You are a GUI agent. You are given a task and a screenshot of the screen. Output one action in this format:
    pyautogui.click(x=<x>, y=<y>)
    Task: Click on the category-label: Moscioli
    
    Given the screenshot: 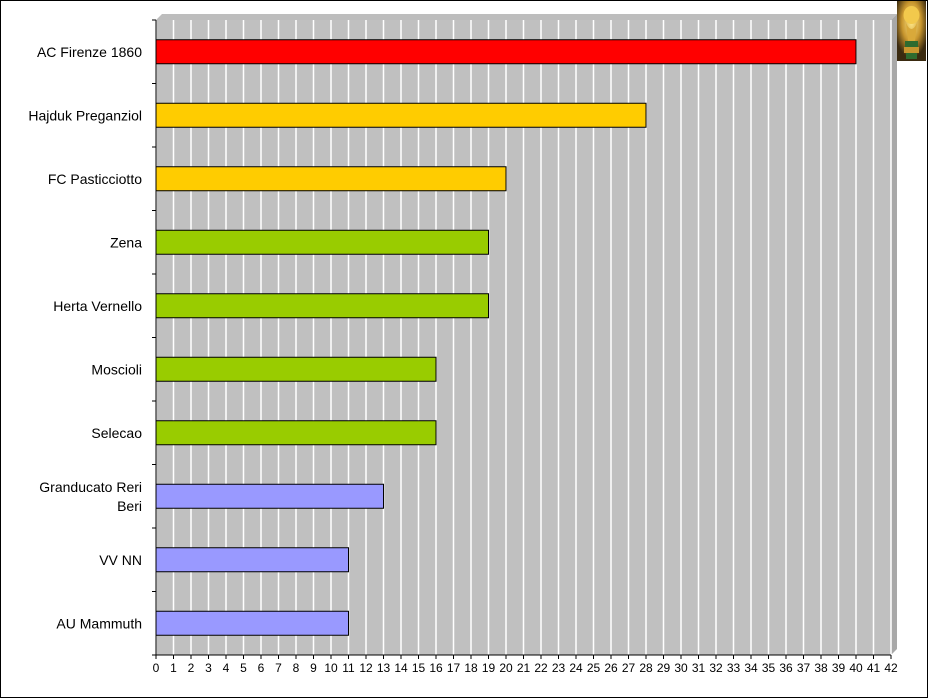 What is the action you would take?
    pyautogui.click(x=116, y=369)
    